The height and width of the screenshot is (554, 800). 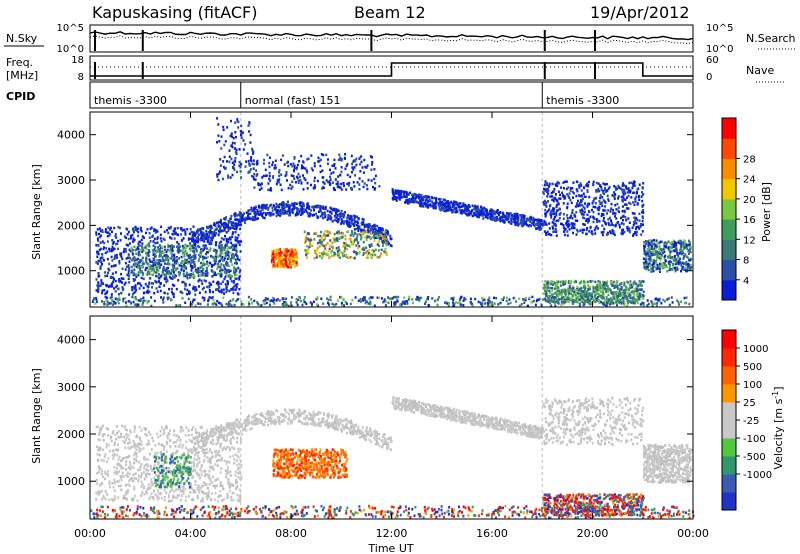 What do you see at coordinates (390, 12) in the screenshot?
I see `beam-title: Beam 12` at bounding box center [390, 12].